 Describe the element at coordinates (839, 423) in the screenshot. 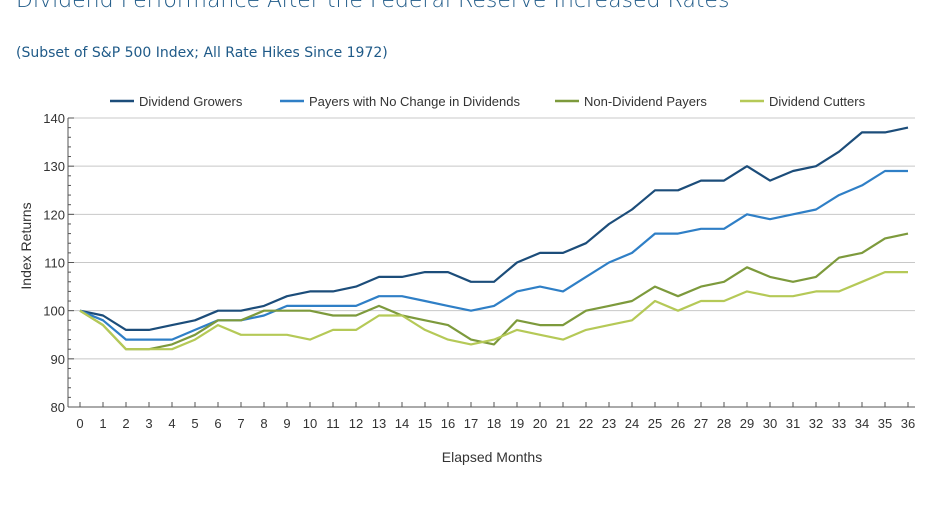

I see `x-tick-label: 33` at that location.